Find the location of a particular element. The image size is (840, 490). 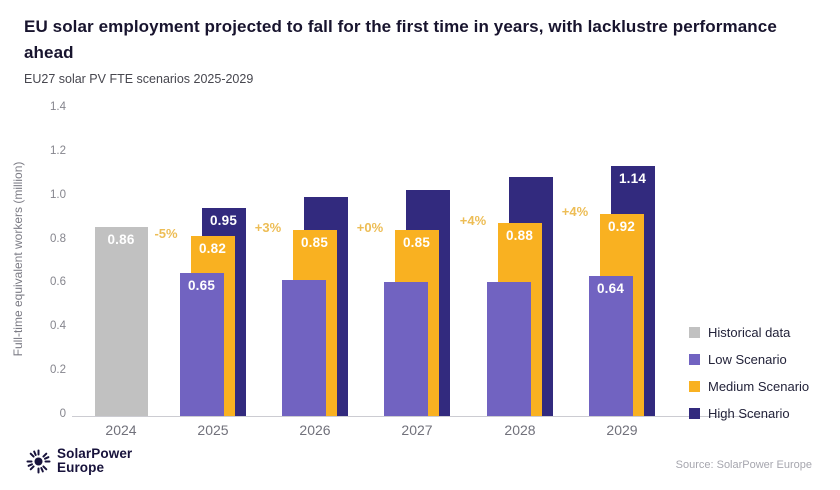

pct-change-annotation: +3% is located at coordinates (268, 227).